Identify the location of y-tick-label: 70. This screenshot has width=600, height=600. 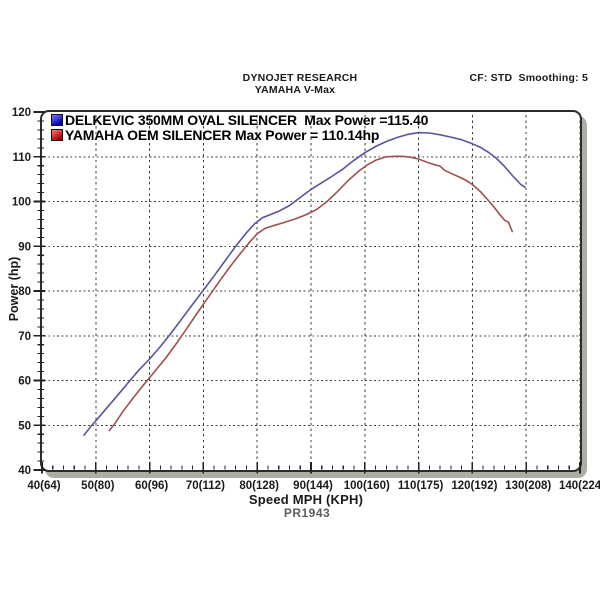
(24, 337).